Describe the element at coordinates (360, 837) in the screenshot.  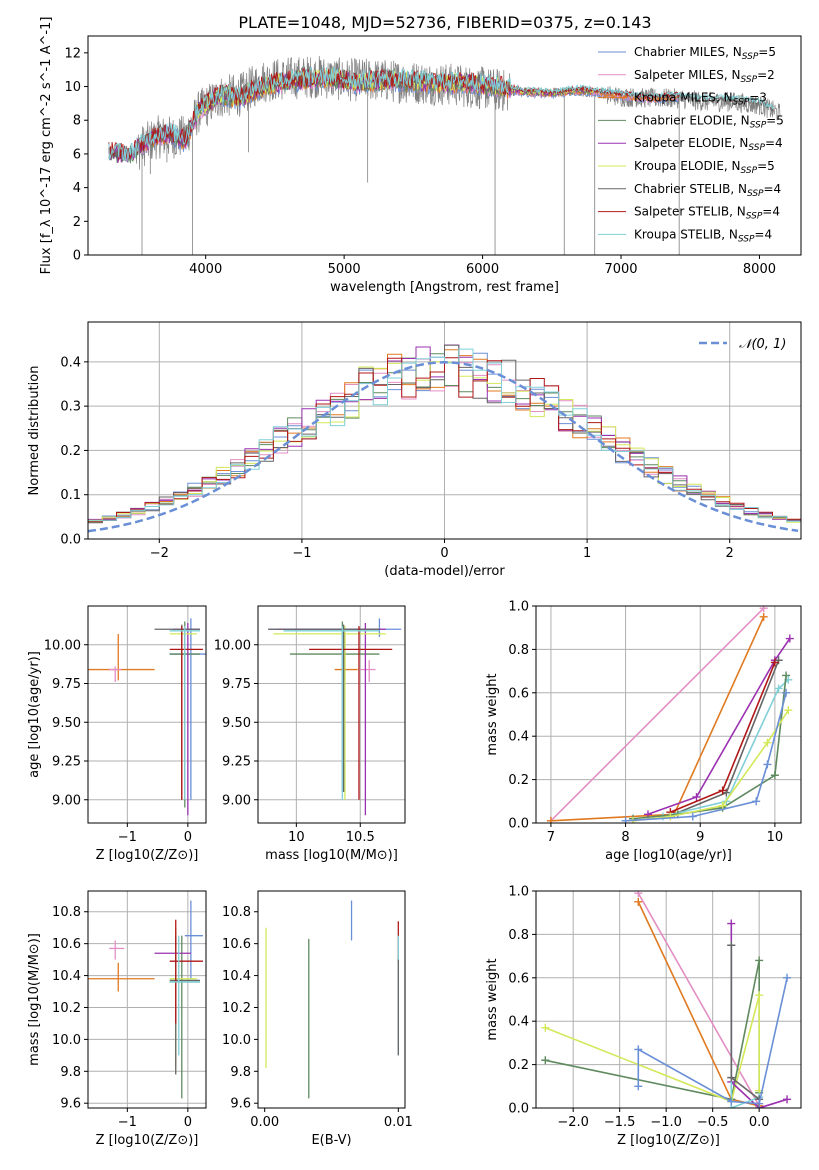
I see `x-tick-label: 10.5` at that location.